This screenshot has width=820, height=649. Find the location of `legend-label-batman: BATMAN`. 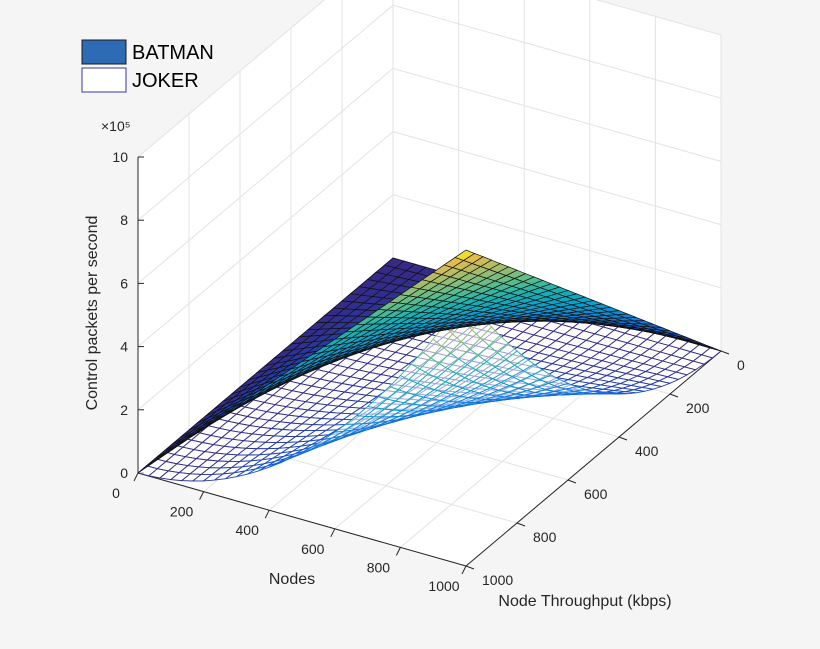

legend-label-batman: BATMAN is located at coordinates (173, 53).